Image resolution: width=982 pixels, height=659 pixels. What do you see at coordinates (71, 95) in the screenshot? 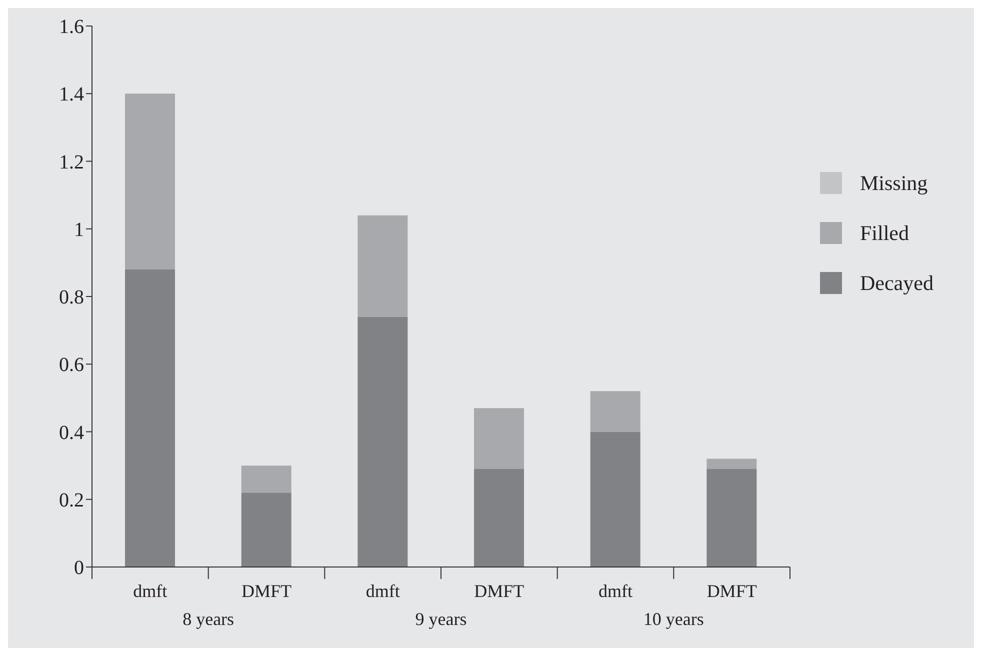
I see `y-tick-label: 1.4` at bounding box center [71, 95].